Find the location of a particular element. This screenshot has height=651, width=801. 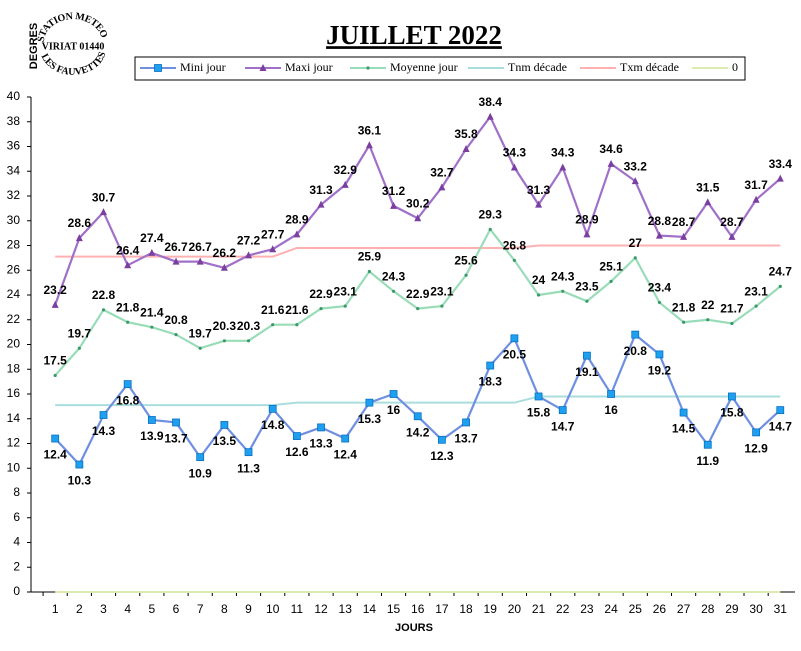

data-label: 14.7 is located at coordinates (563, 426).